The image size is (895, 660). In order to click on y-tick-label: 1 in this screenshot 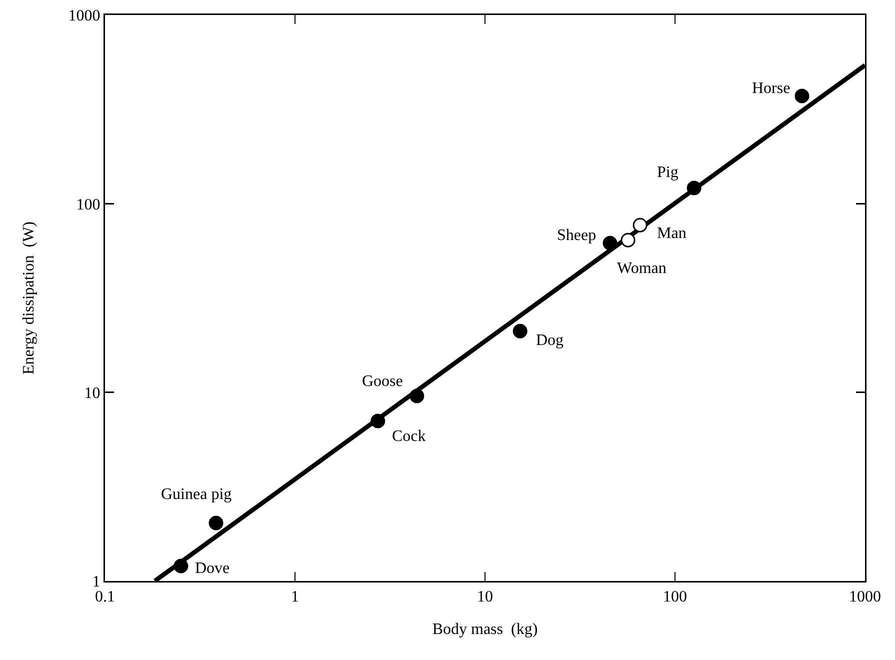, I will do `click(96, 582)`.